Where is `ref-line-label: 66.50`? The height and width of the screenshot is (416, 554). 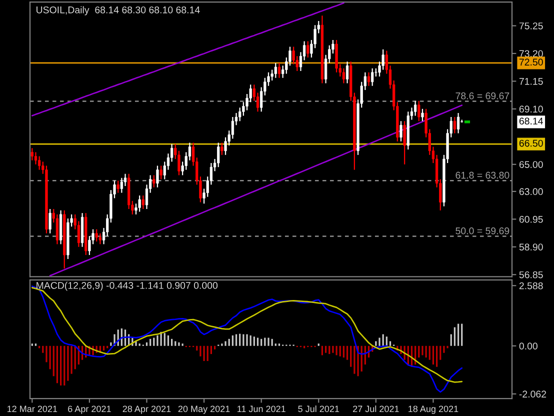
ref-line-label: 66.50 is located at coordinates (531, 143).